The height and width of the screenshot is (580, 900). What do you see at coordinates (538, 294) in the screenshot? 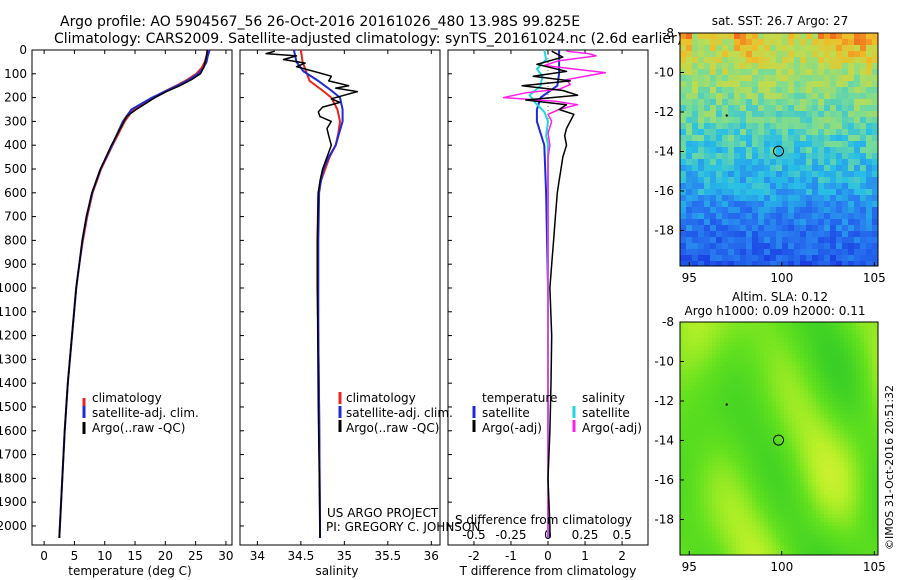
I see `s-satellite-line` at bounding box center [538, 294].